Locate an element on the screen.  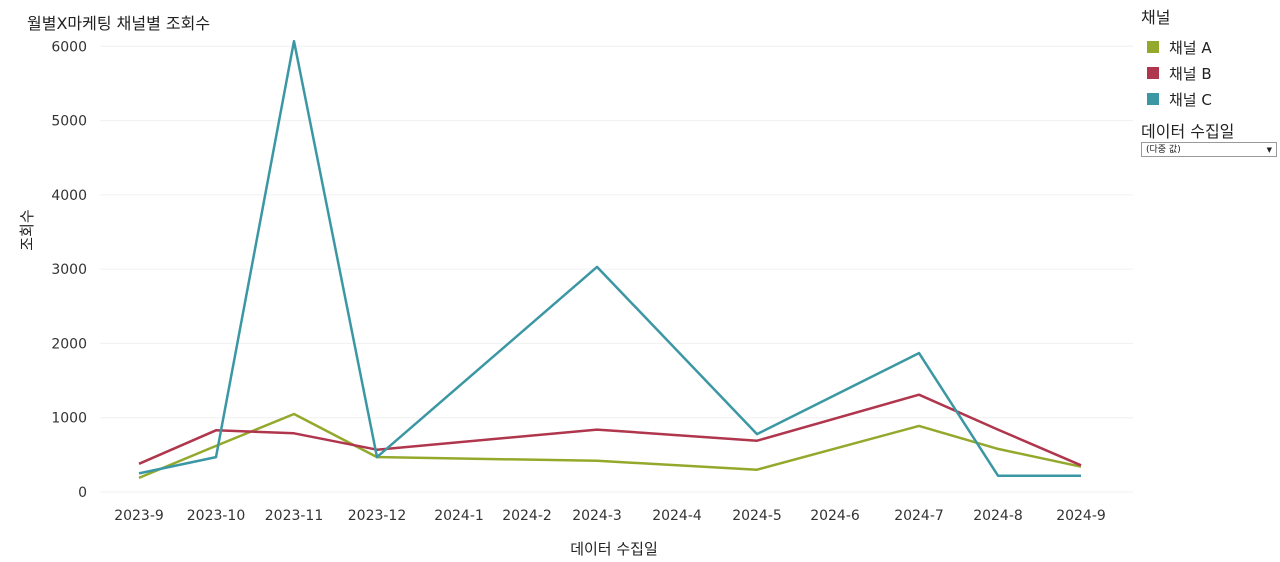
y-tick-label: 5000 is located at coordinates (69, 122).